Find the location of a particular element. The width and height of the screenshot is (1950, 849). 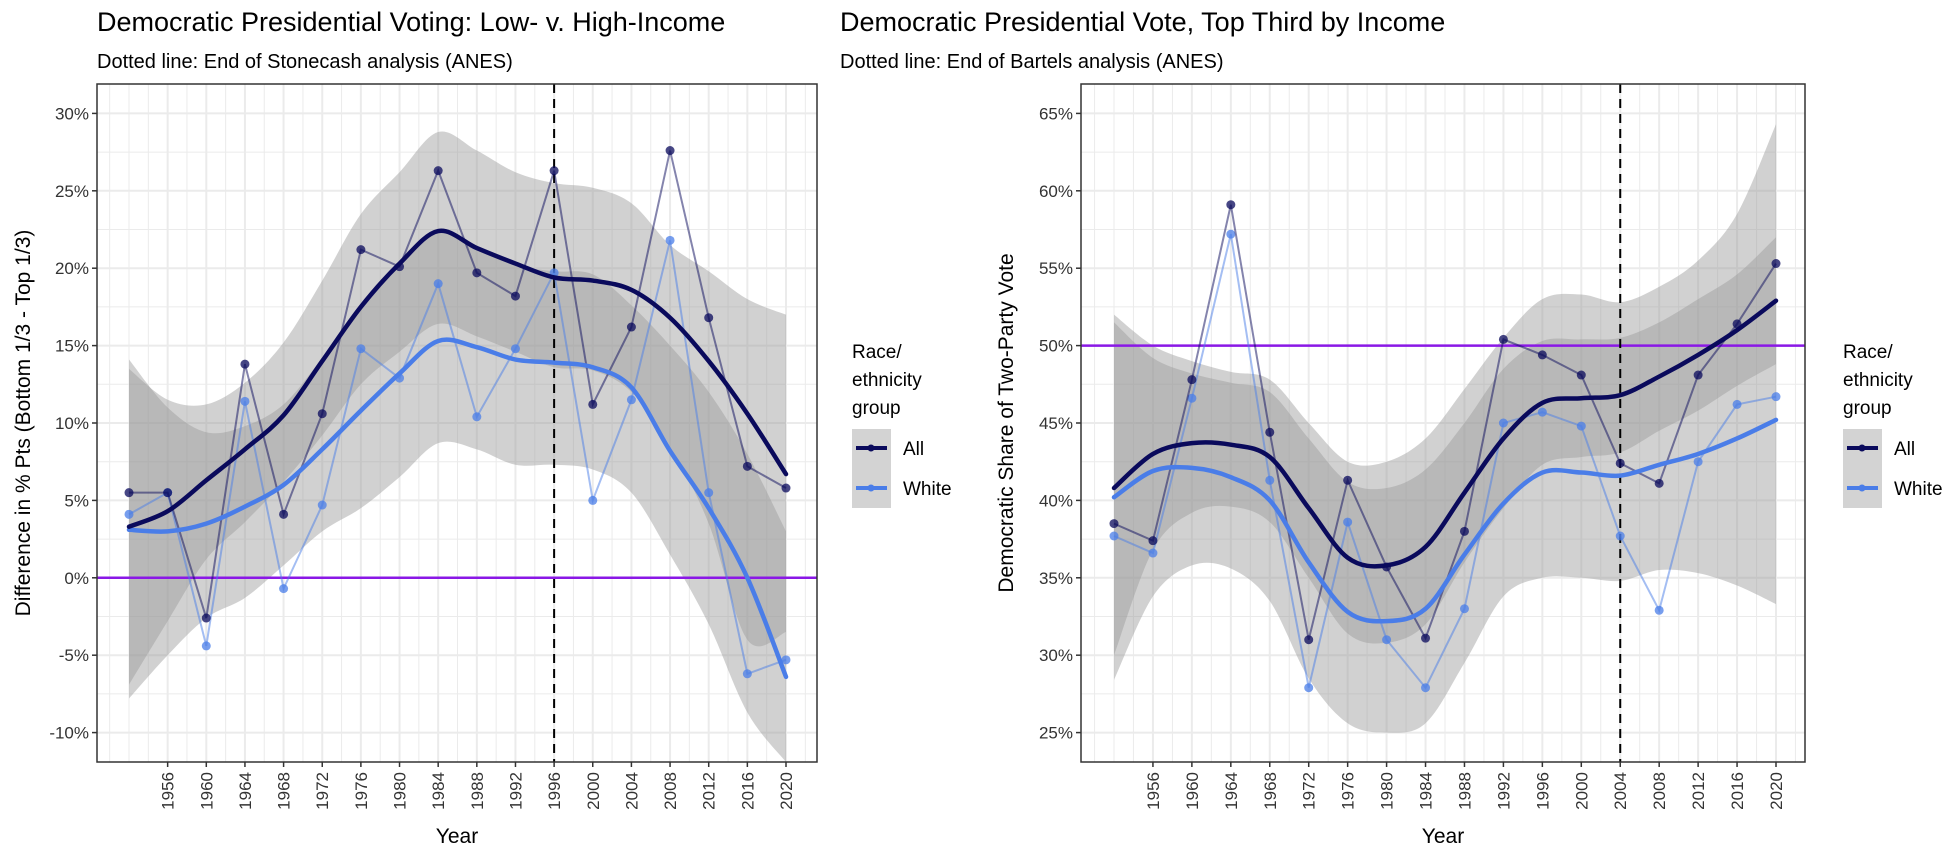

data-point-white-1996 is located at coordinates (1542, 412).